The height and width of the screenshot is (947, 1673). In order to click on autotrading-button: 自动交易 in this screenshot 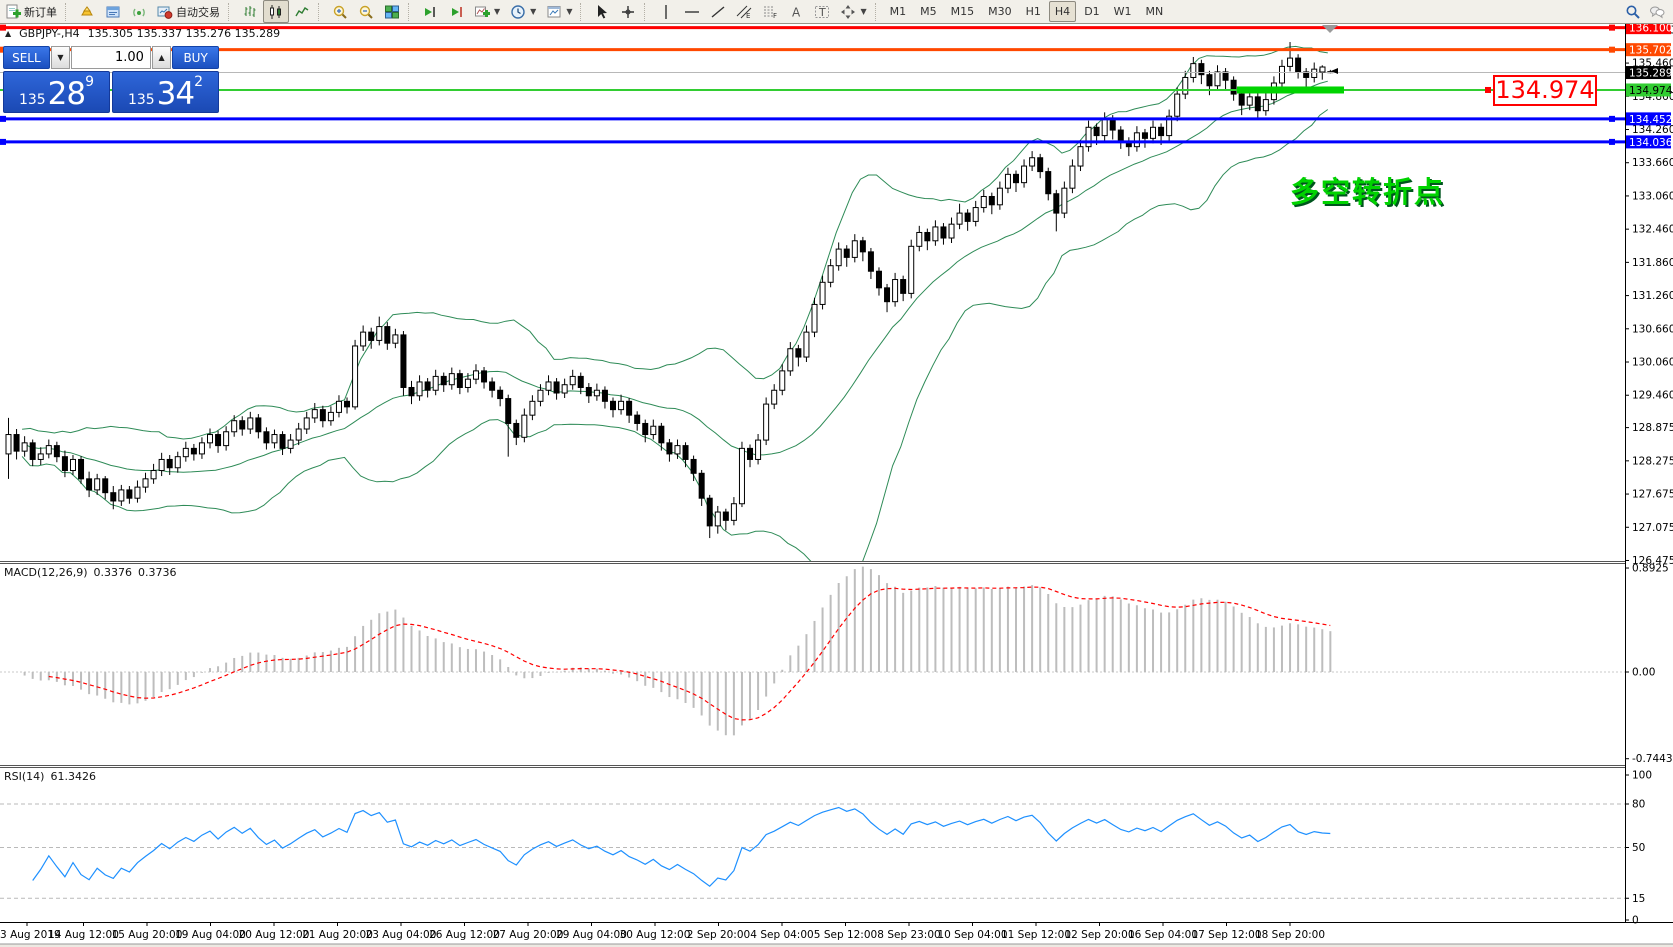, I will do `click(188, 11)`.